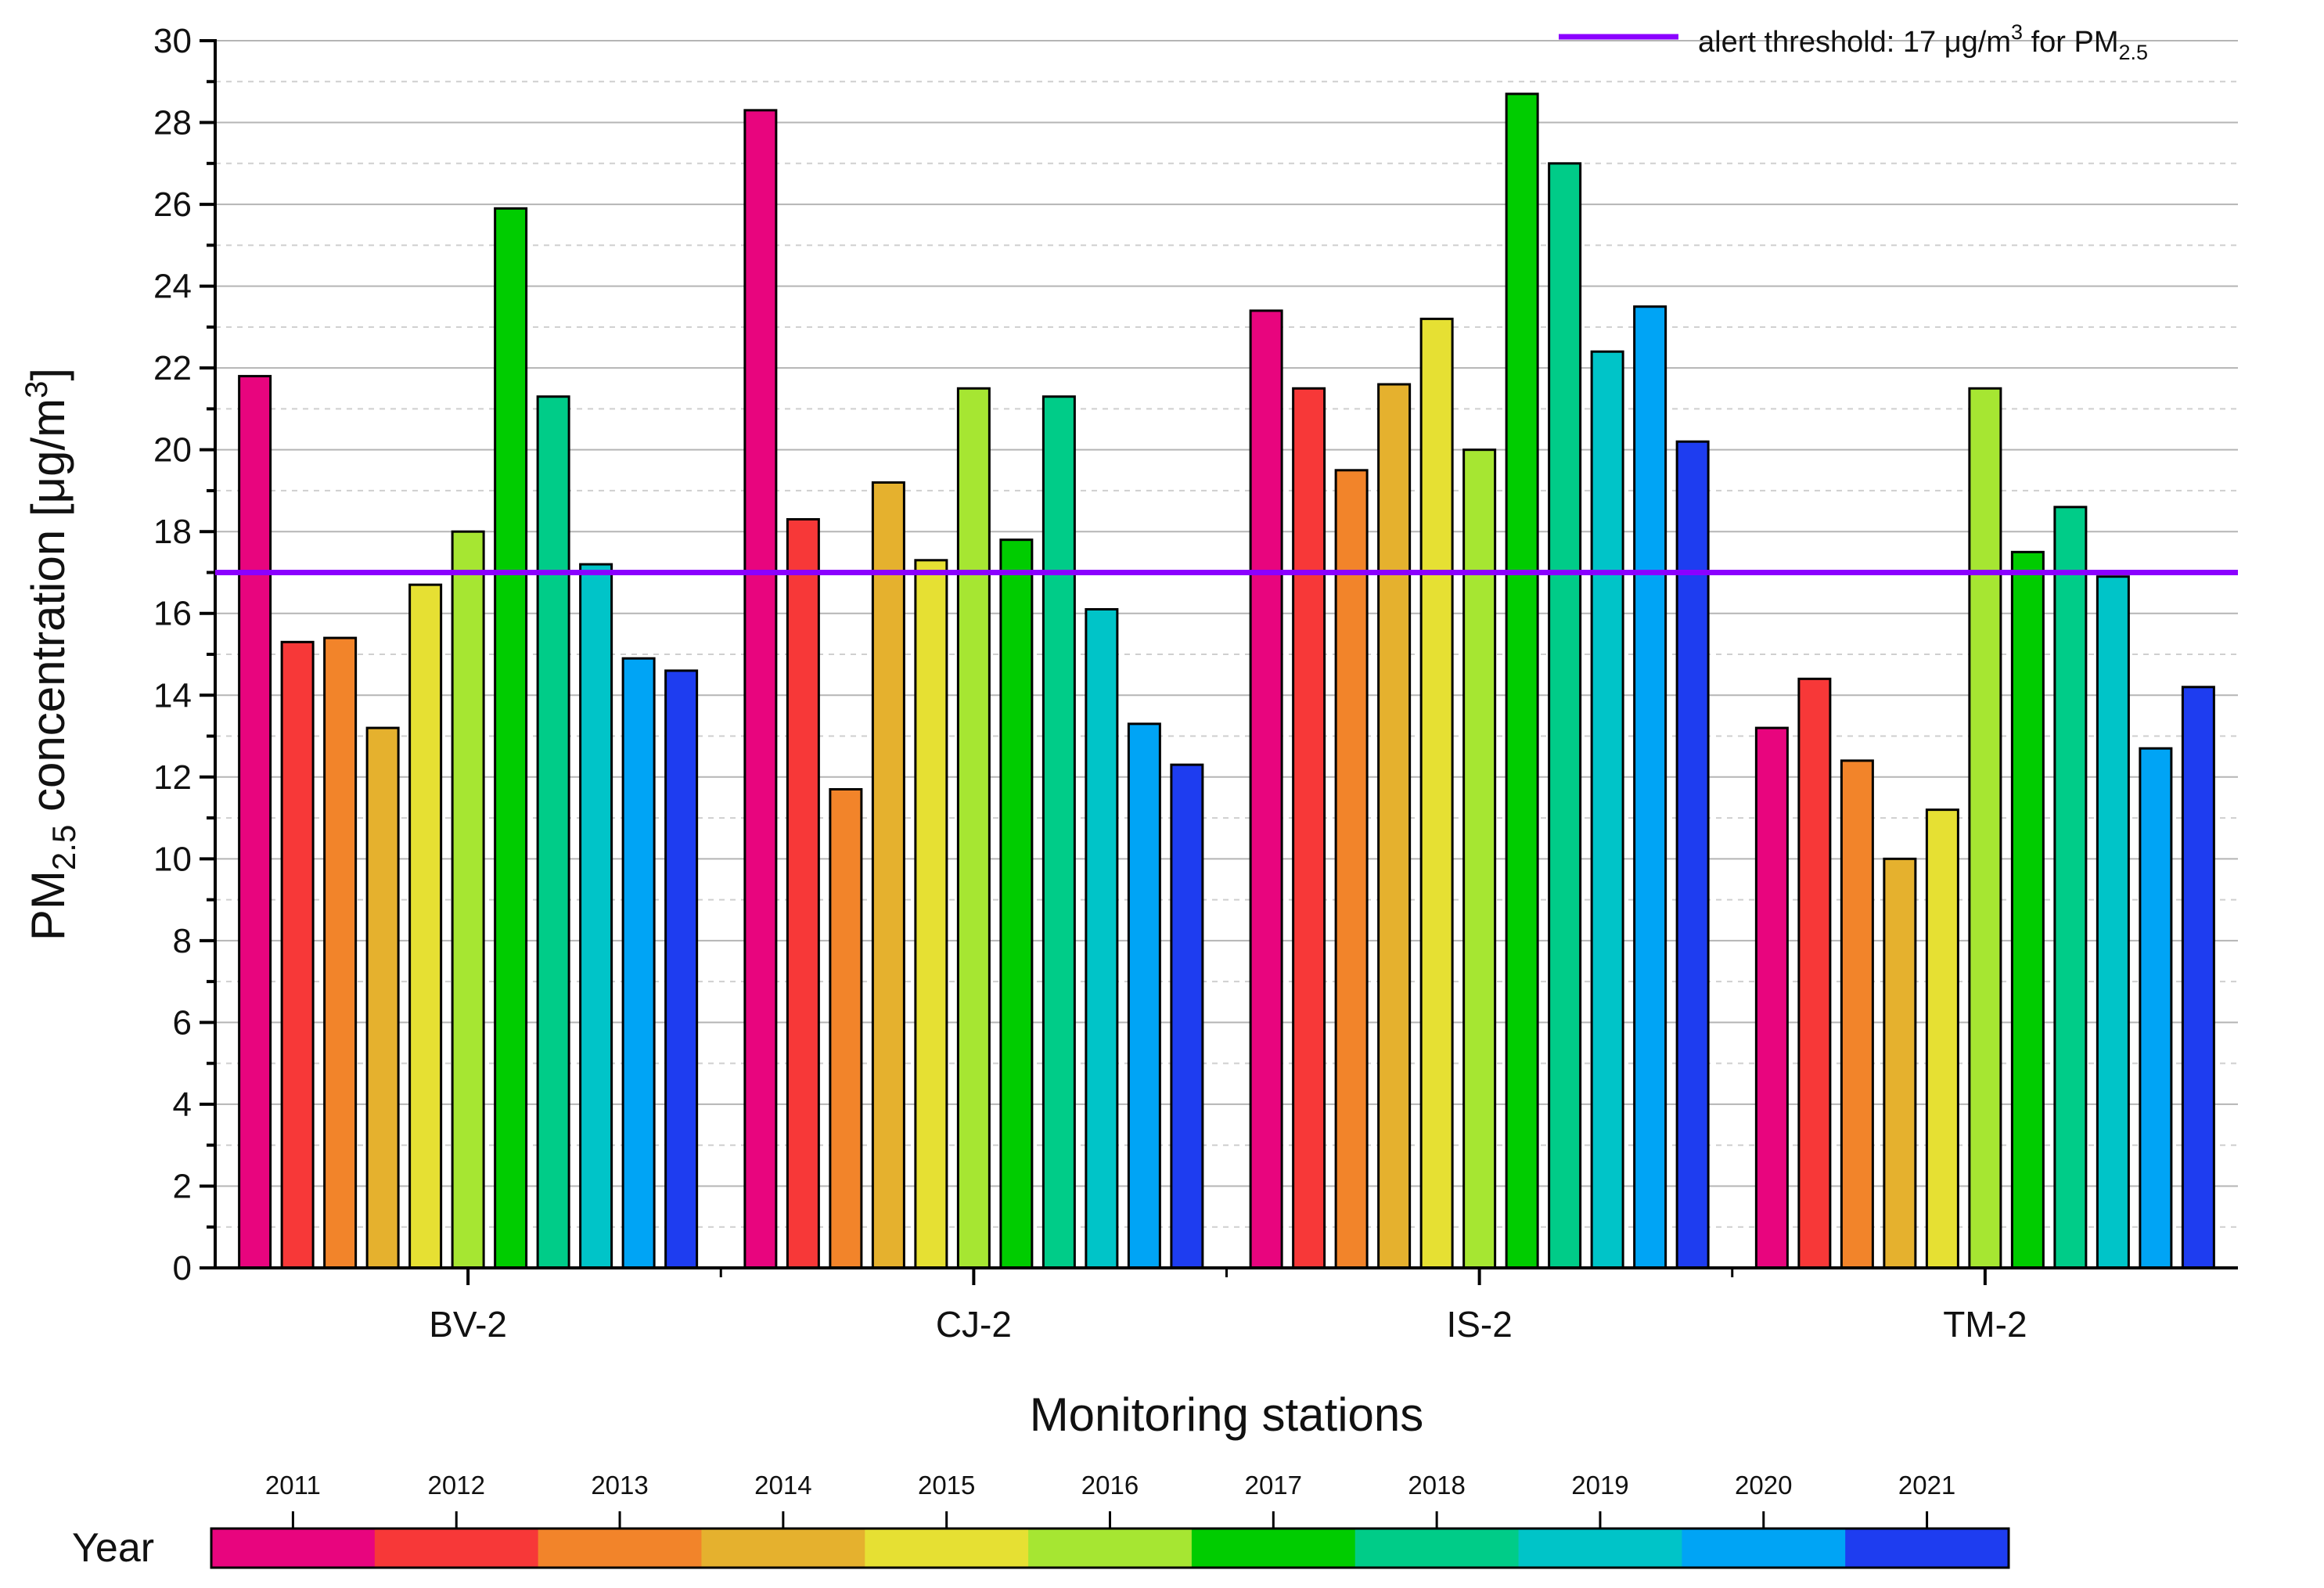 Image resolution: width=2324 pixels, height=1588 pixels. What do you see at coordinates (2113, 922) in the screenshot?
I see `bar-tm-2-2019` at bounding box center [2113, 922].